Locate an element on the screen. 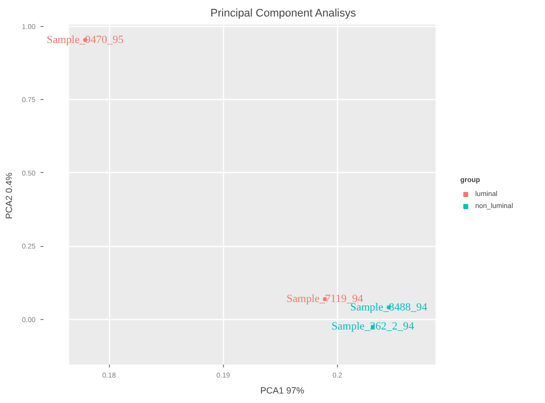  data-label: Sample_9470_95 is located at coordinates (85, 40).